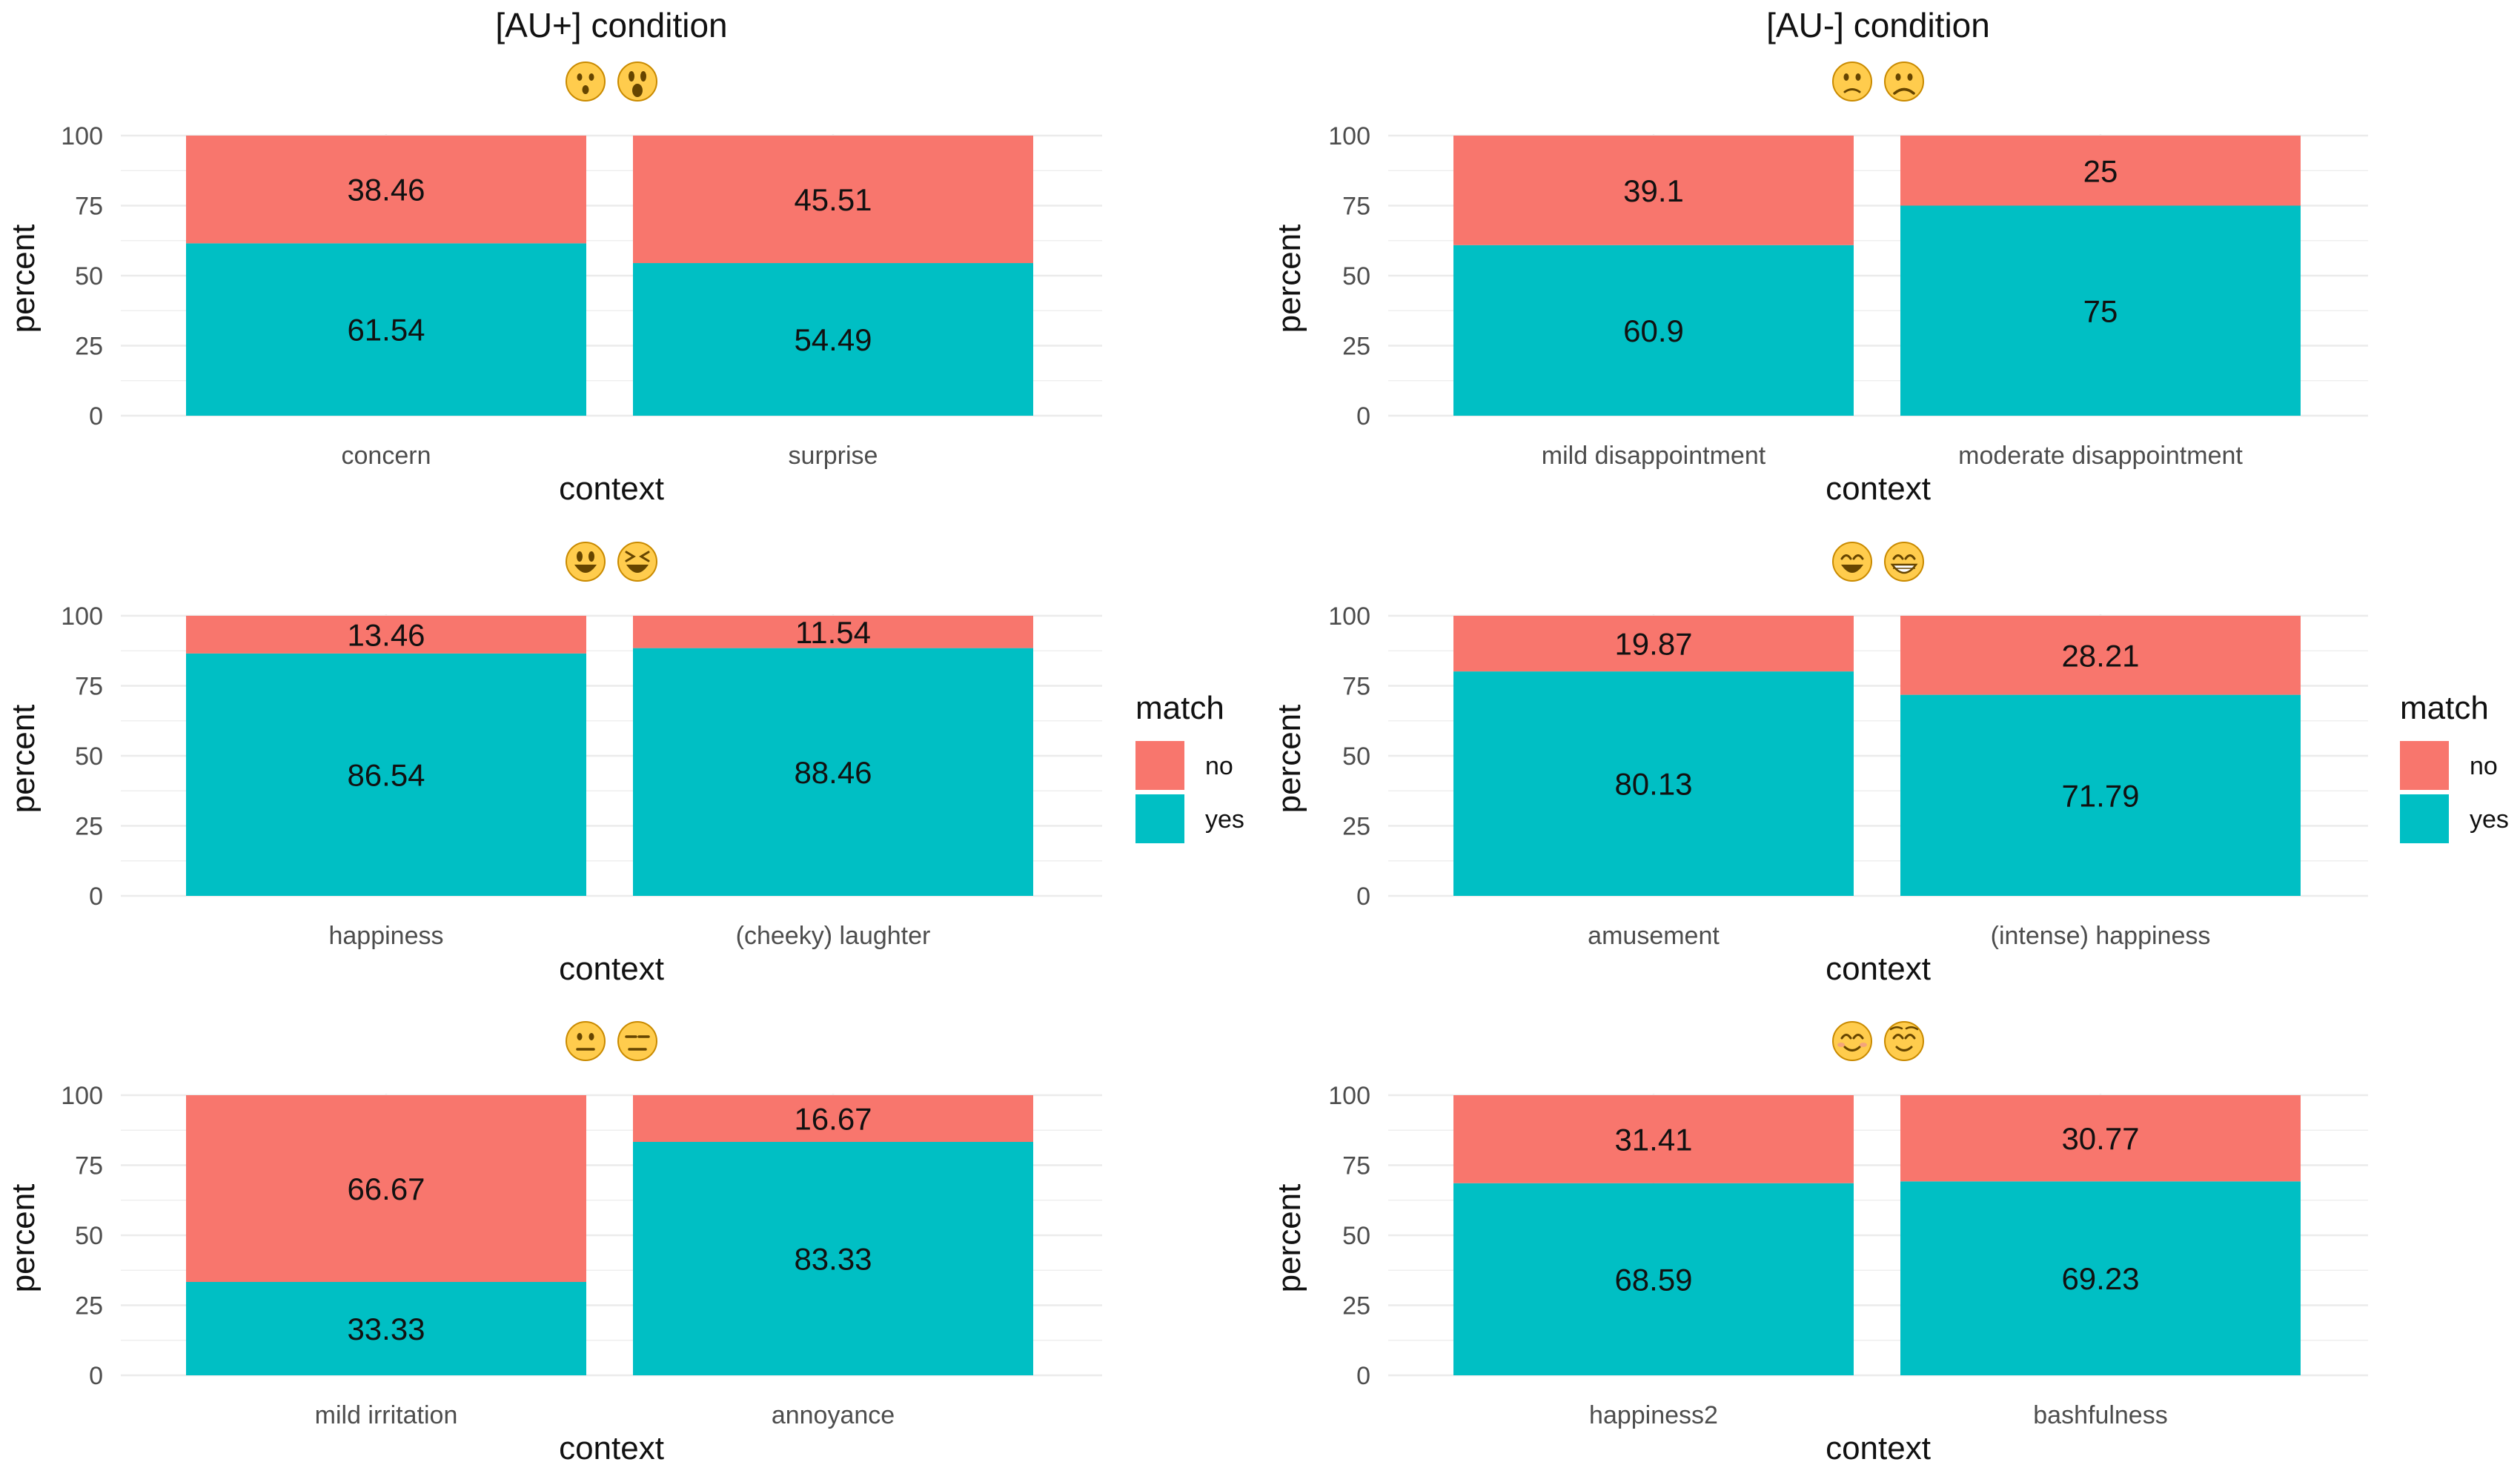 Image resolution: width=2520 pixels, height=1482 pixels. I want to click on x-tick-label: concern, so click(386, 456).